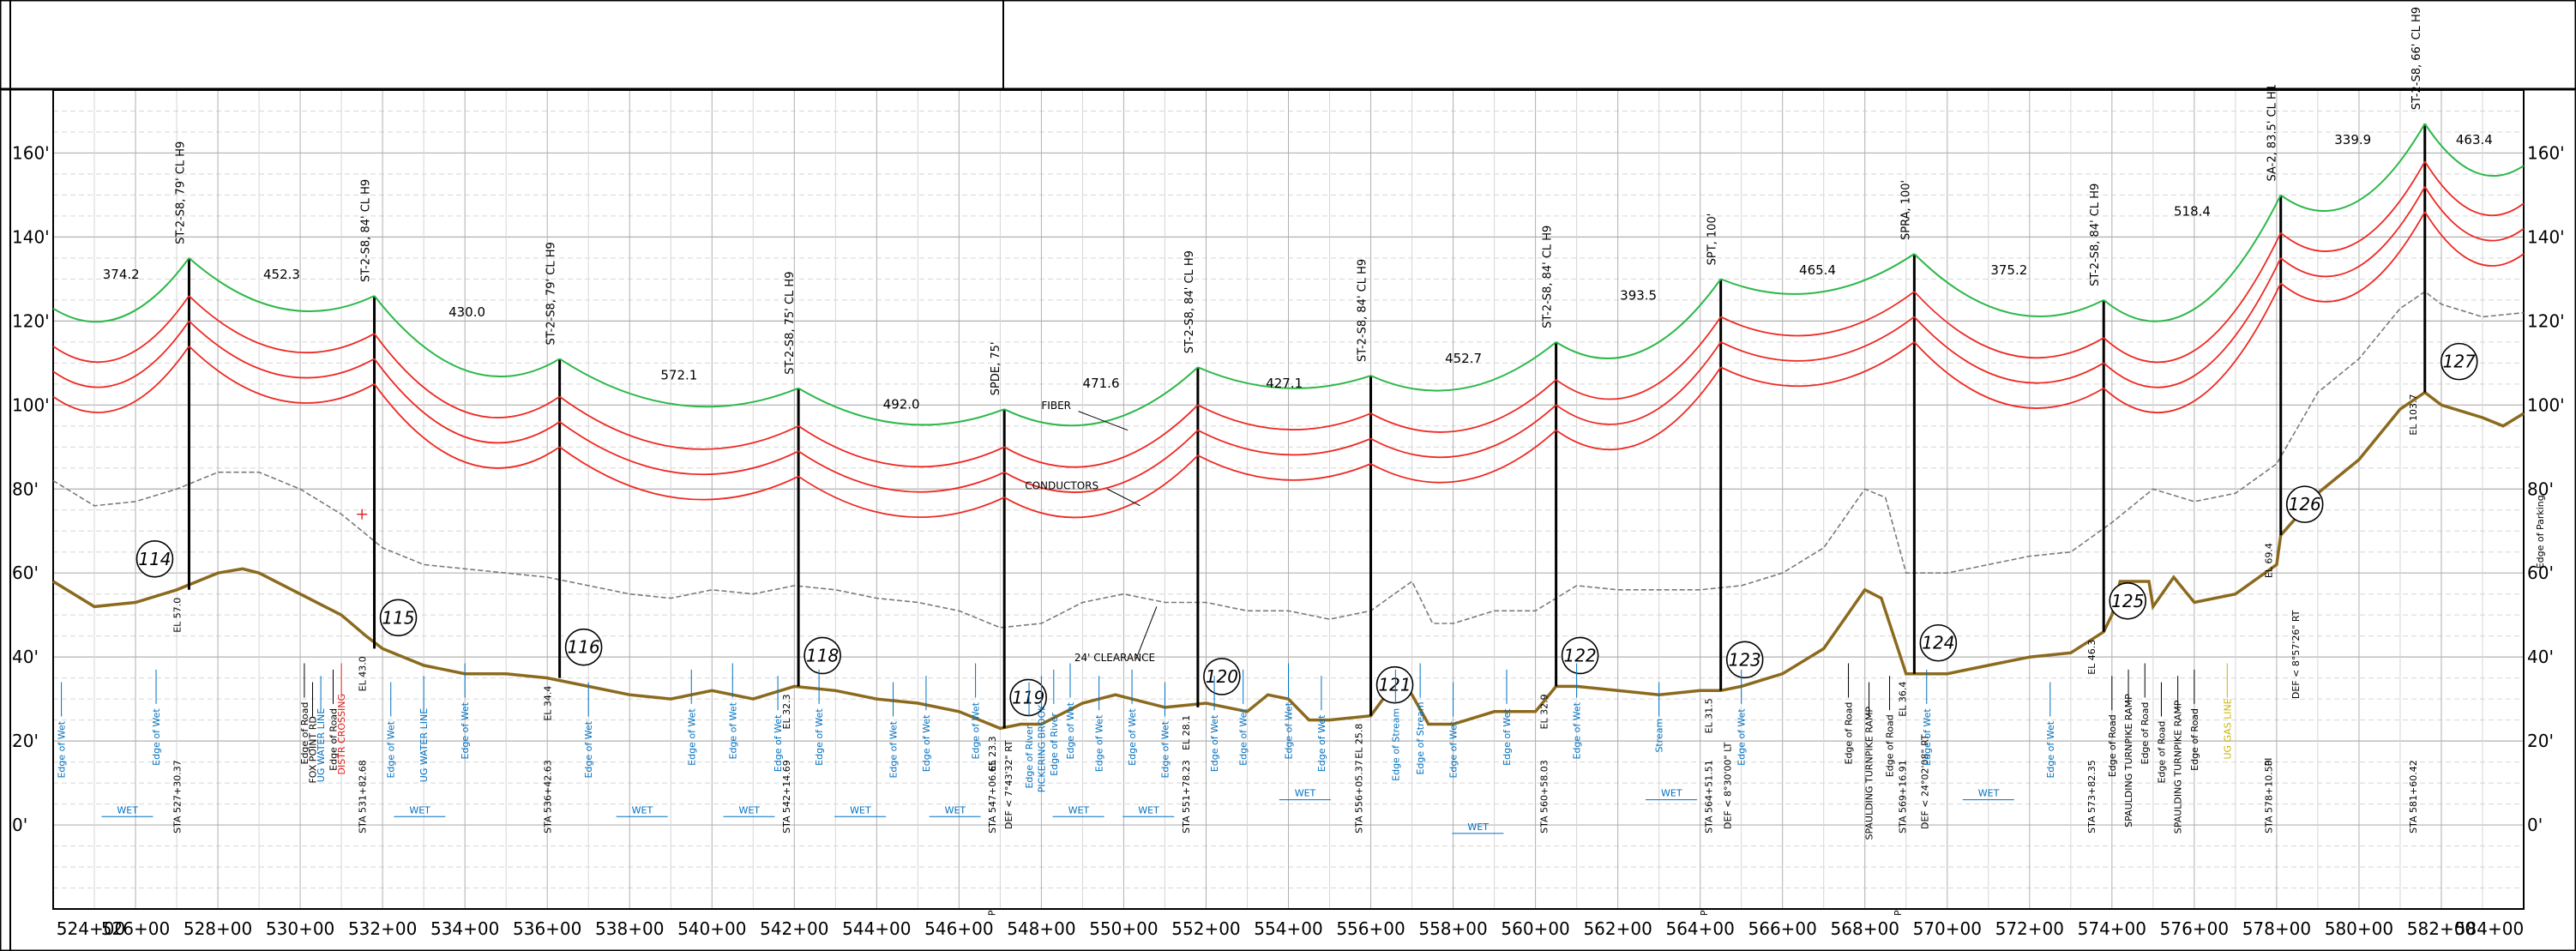 The height and width of the screenshot is (951, 2576). What do you see at coordinates (1713, 240) in the screenshot?
I see `structure-label: SPT, 100'` at bounding box center [1713, 240].